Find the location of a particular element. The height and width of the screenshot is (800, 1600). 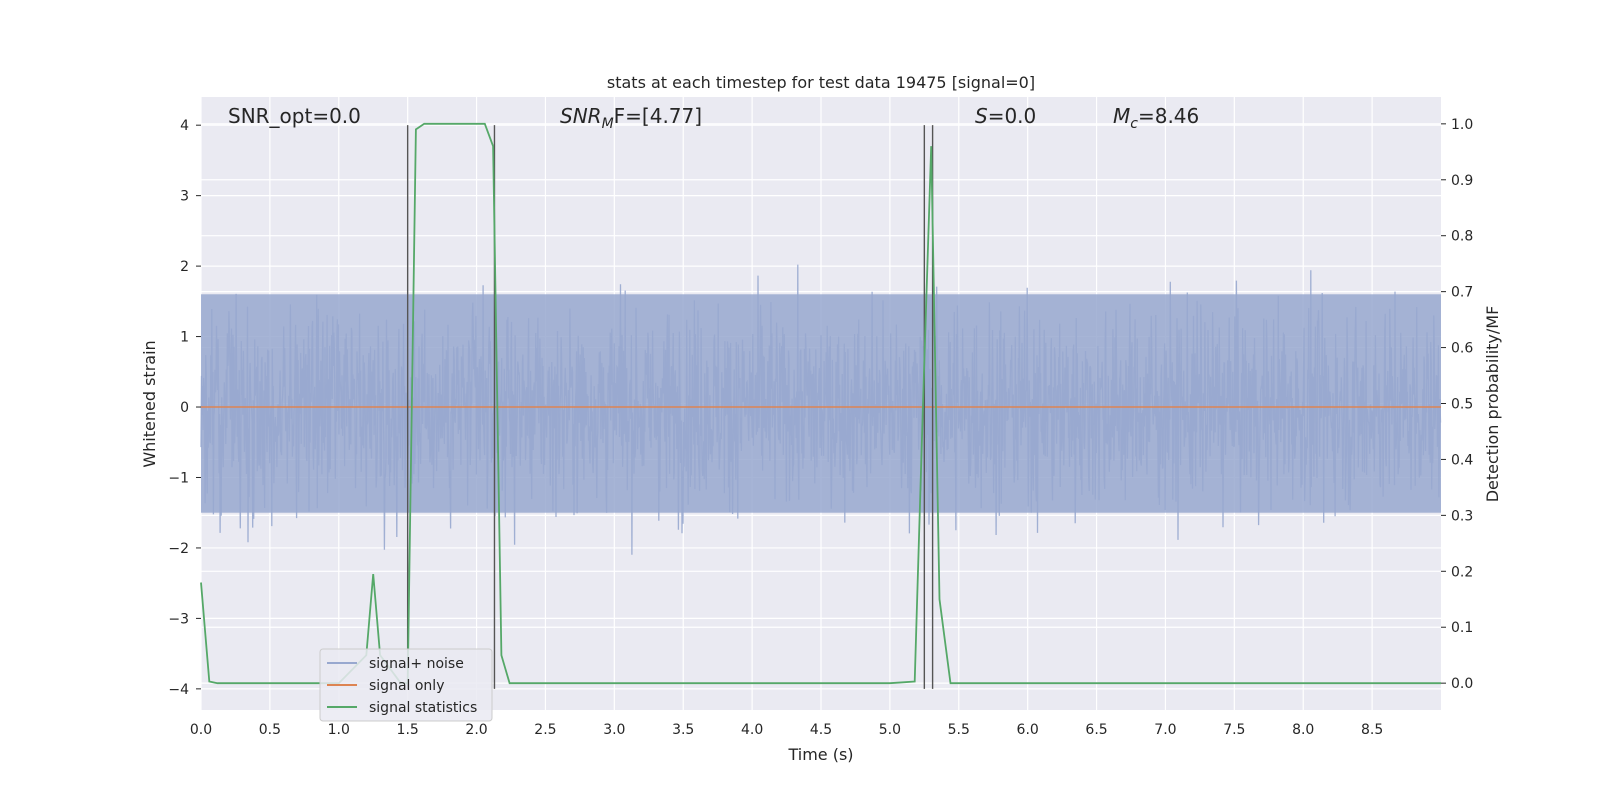

snr-mf-symbol: SNR is located at coordinates (581, 116).